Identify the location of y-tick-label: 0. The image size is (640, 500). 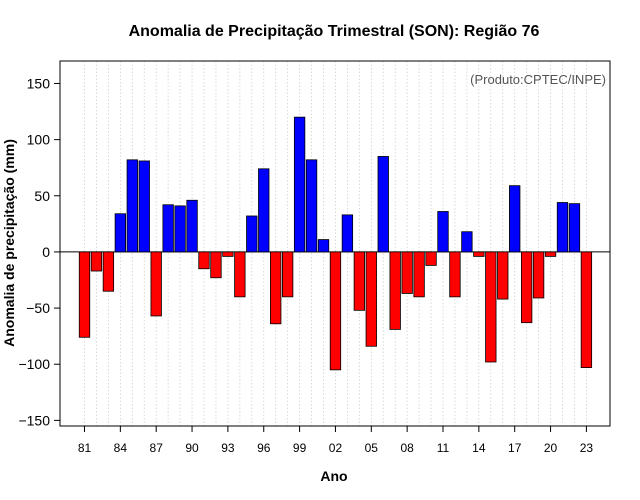
(46, 252).